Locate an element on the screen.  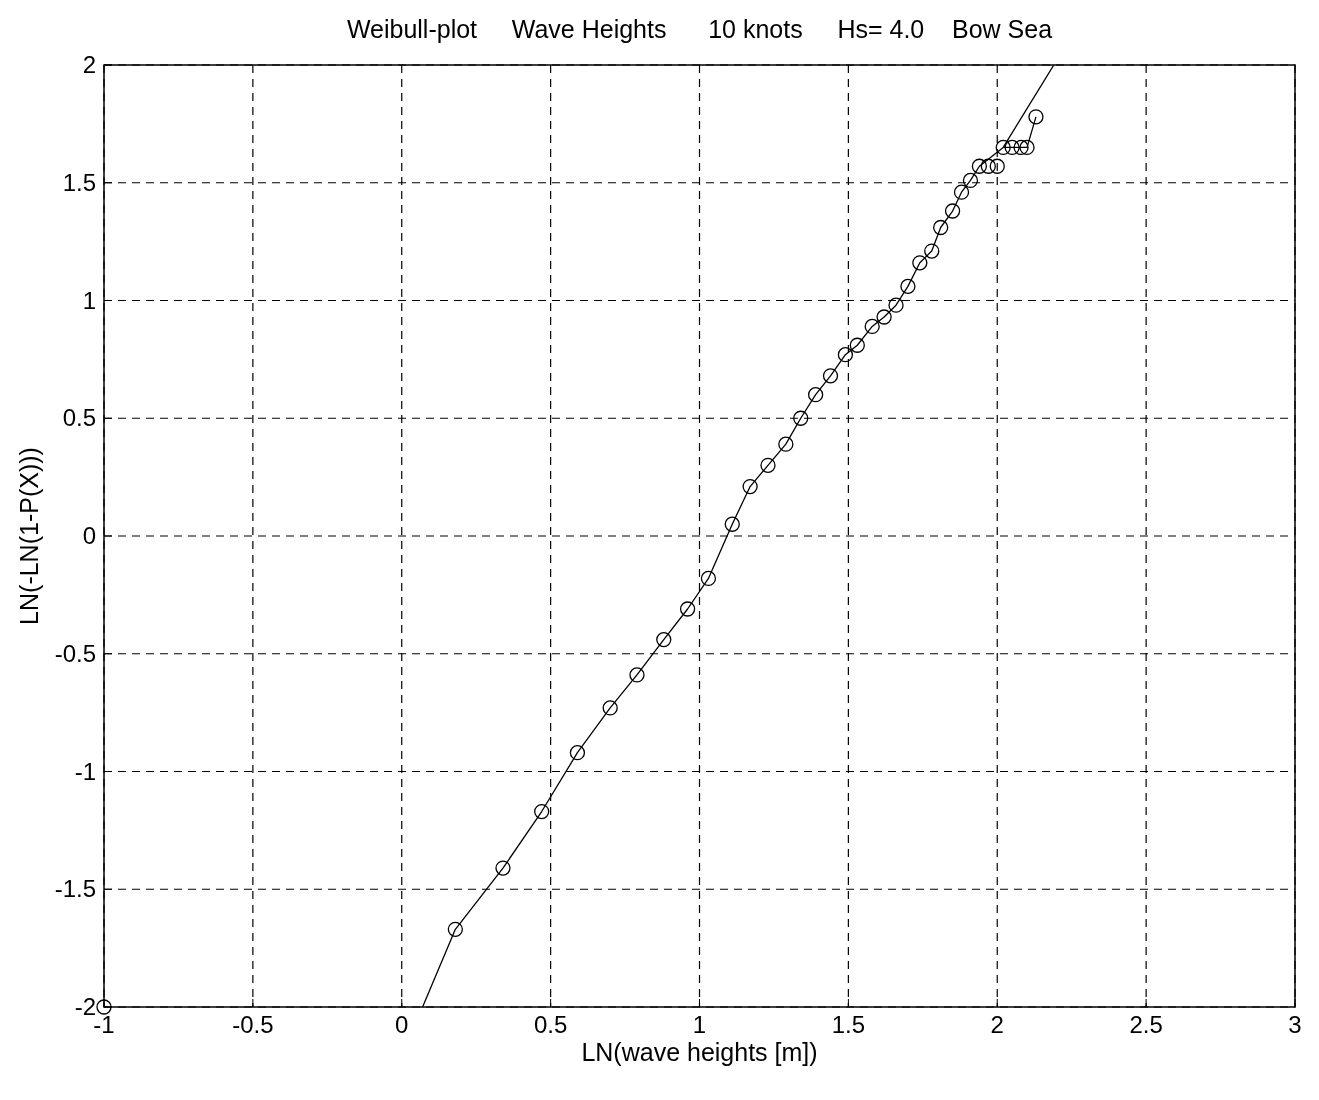
y-tick-label: 1 is located at coordinates (89, 300).